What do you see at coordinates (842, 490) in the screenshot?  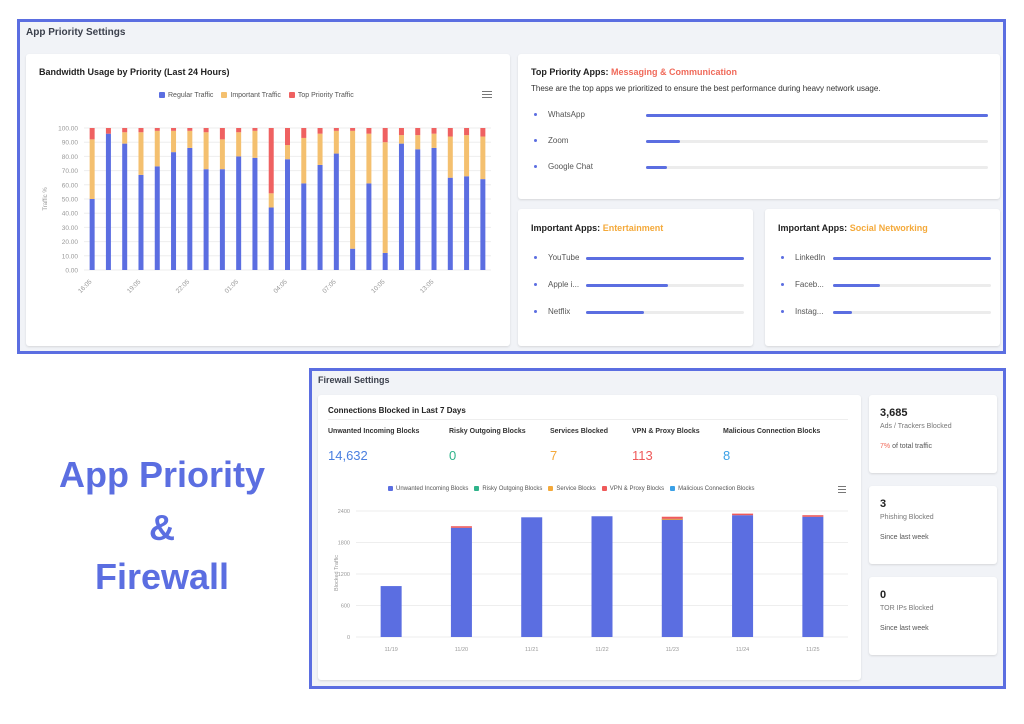 I see `firewall-chart-menu-icon` at bounding box center [842, 490].